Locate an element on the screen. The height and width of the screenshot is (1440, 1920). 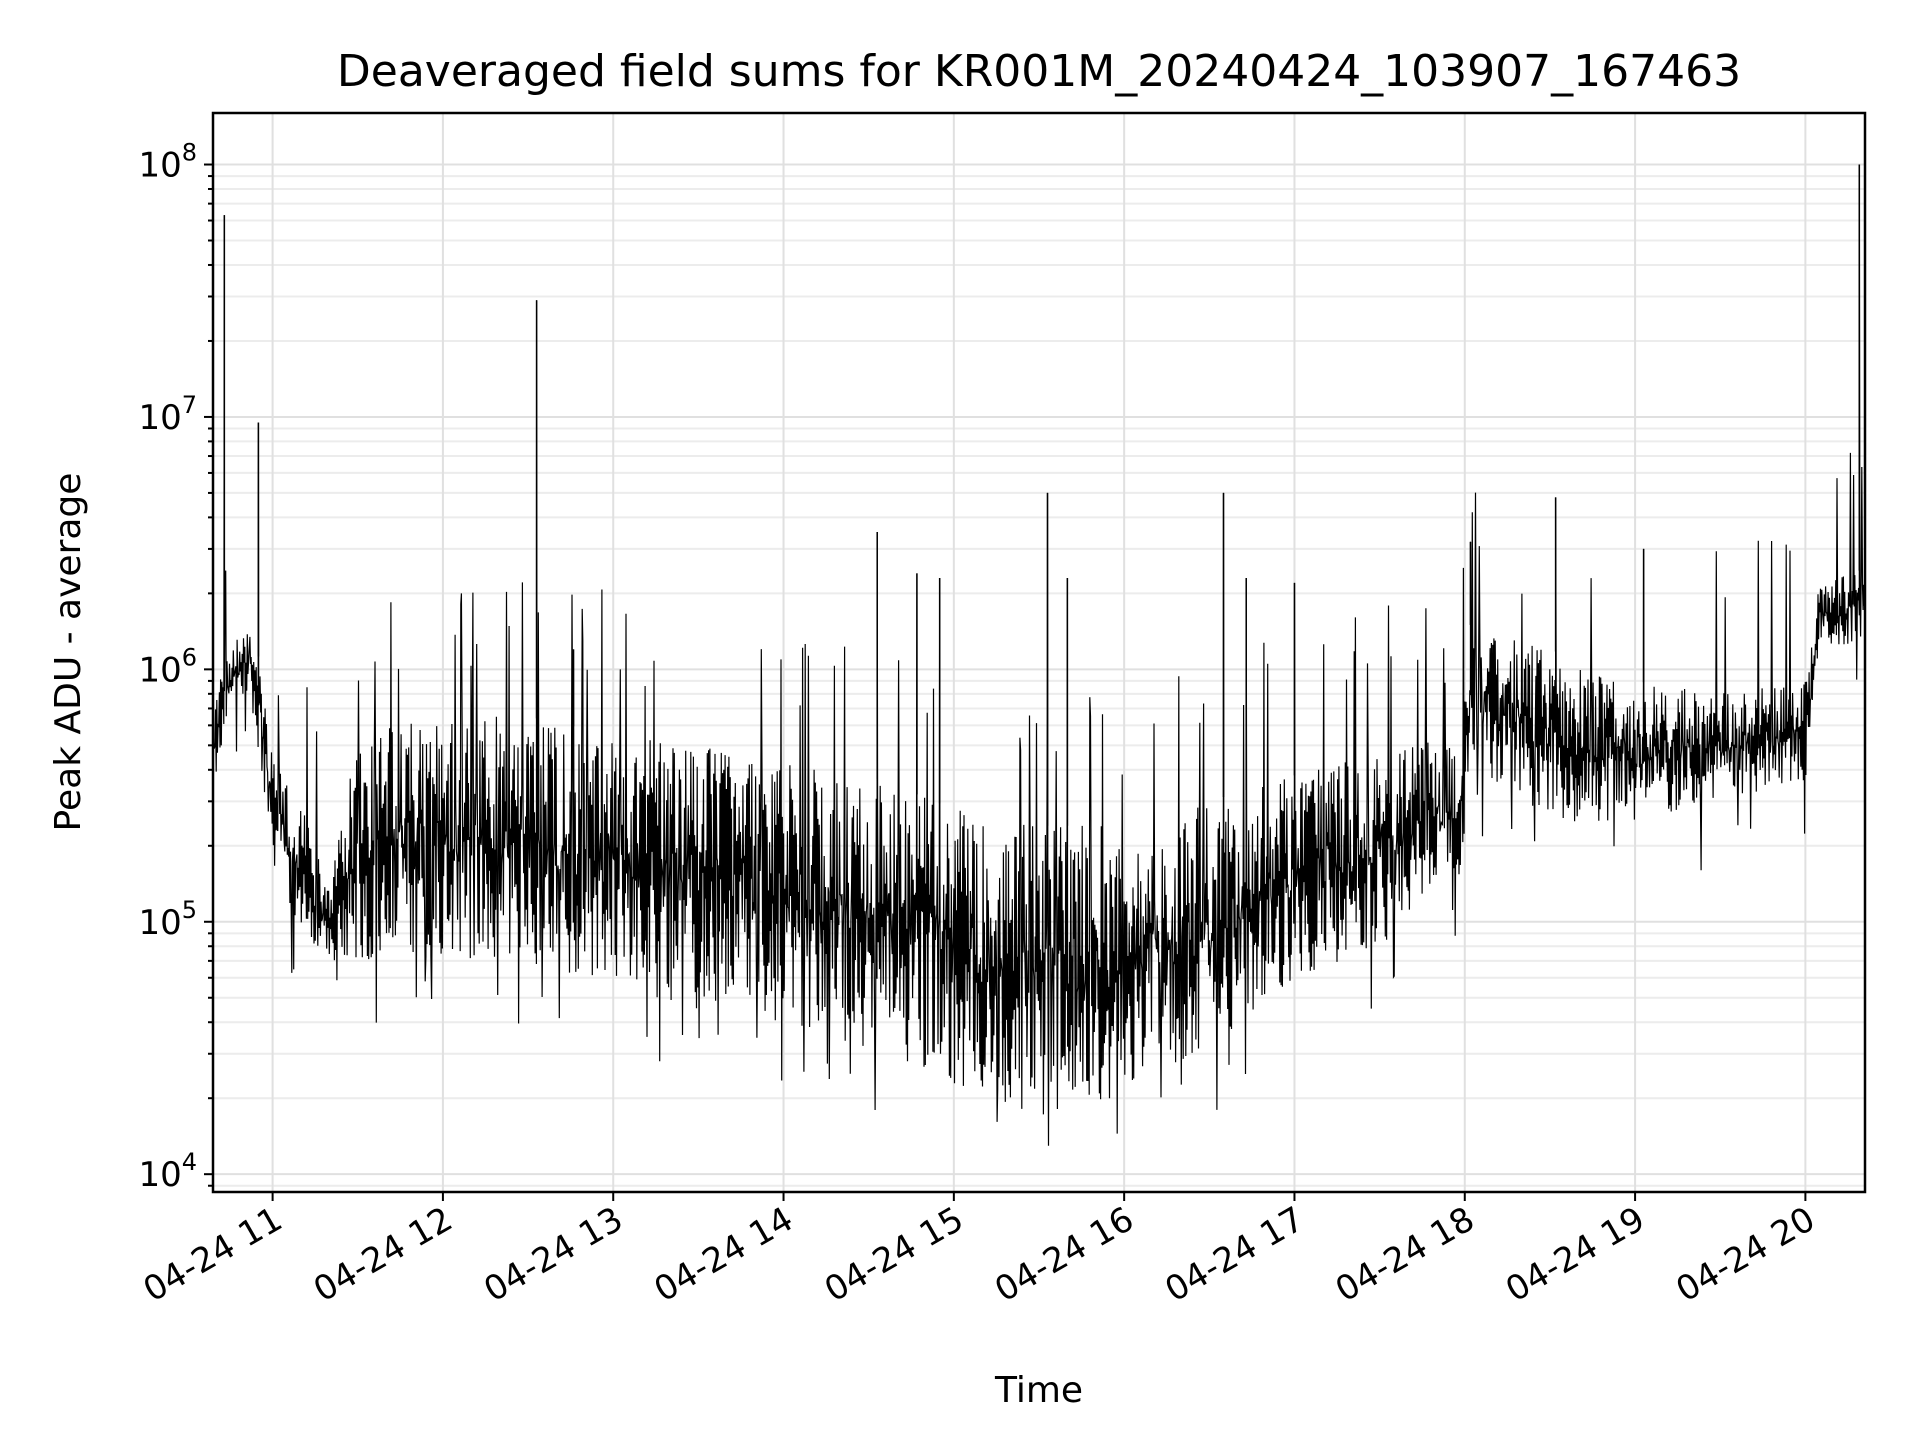
y-tick-label: 10⁶ is located at coordinates (167, 666).